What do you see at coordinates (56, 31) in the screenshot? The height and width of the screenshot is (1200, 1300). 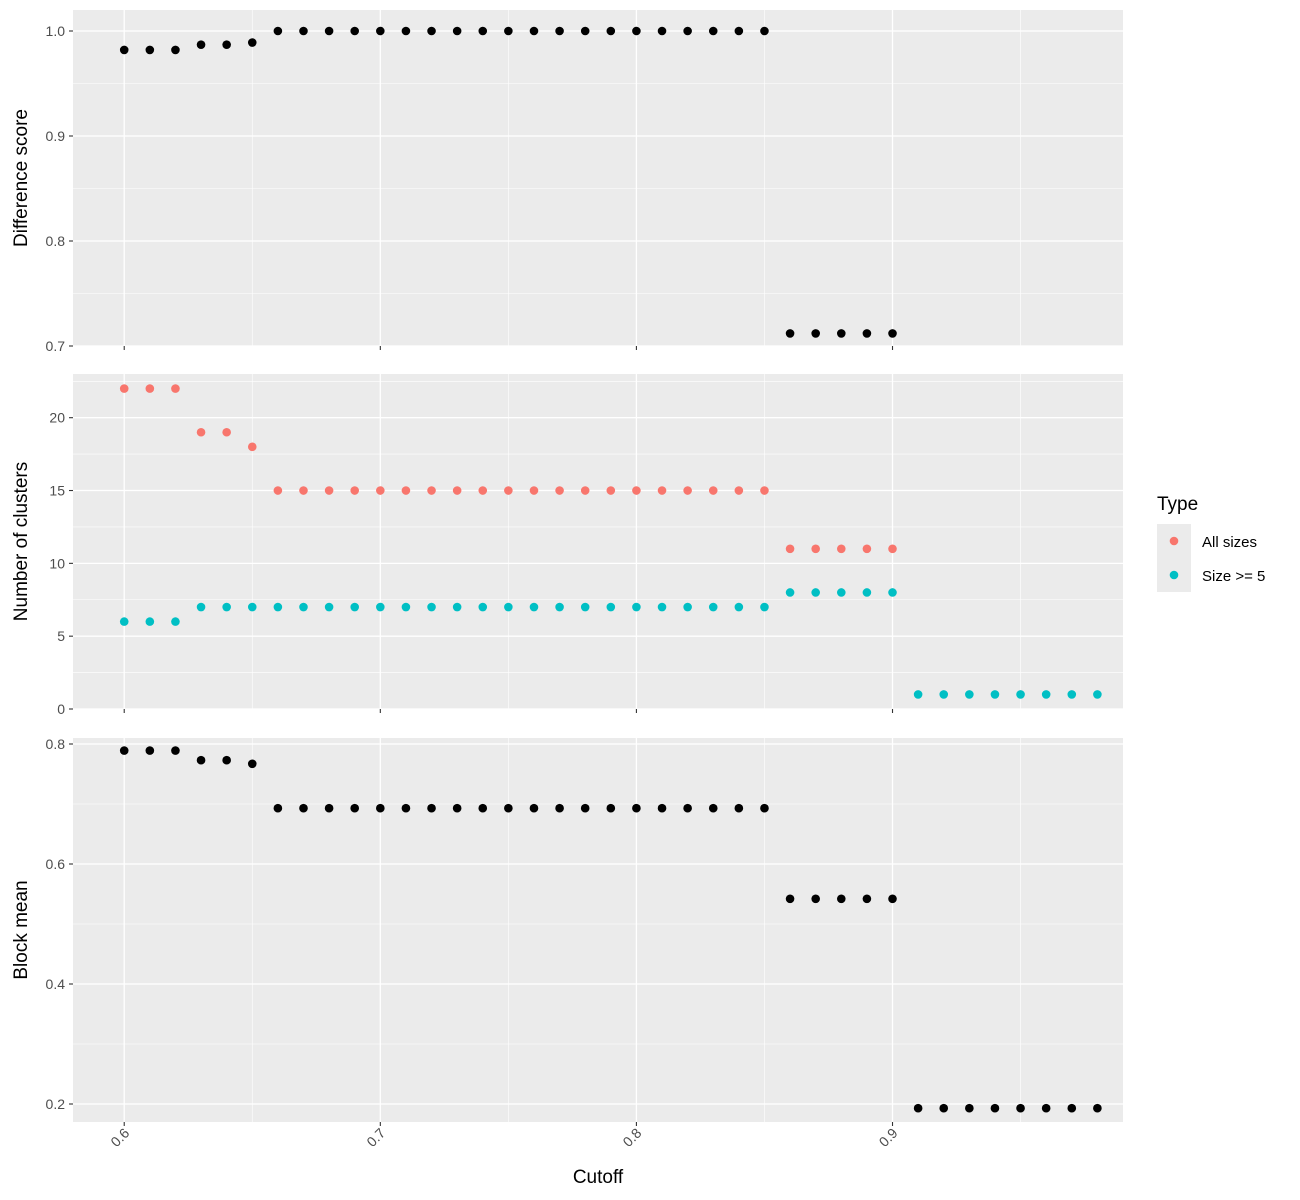 I see `y-tick-label: 1.0` at bounding box center [56, 31].